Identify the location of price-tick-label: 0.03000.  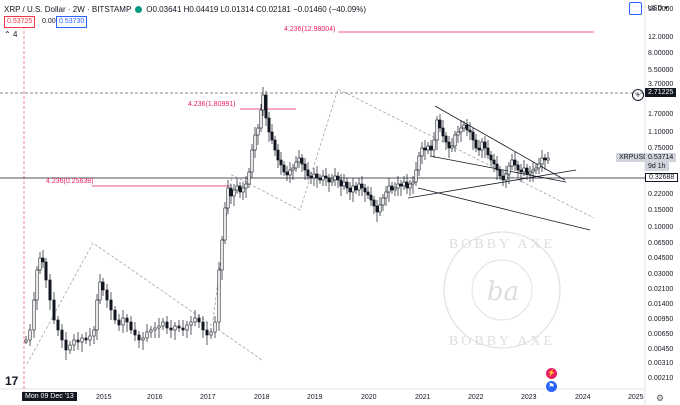
(661, 274).